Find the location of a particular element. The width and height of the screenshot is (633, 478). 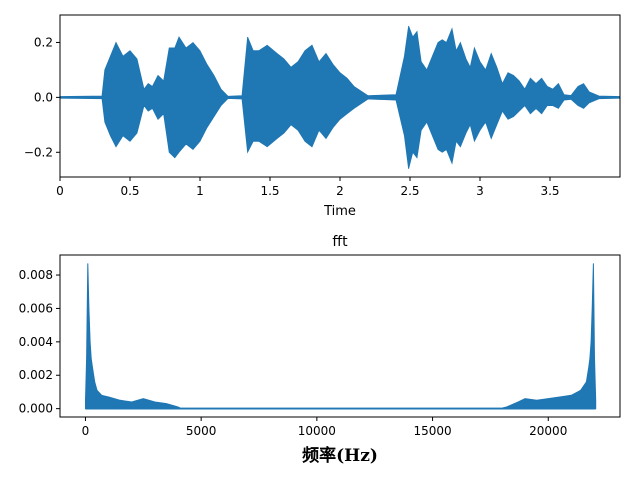

y-tick-label: 0.2 is located at coordinates (43, 42).